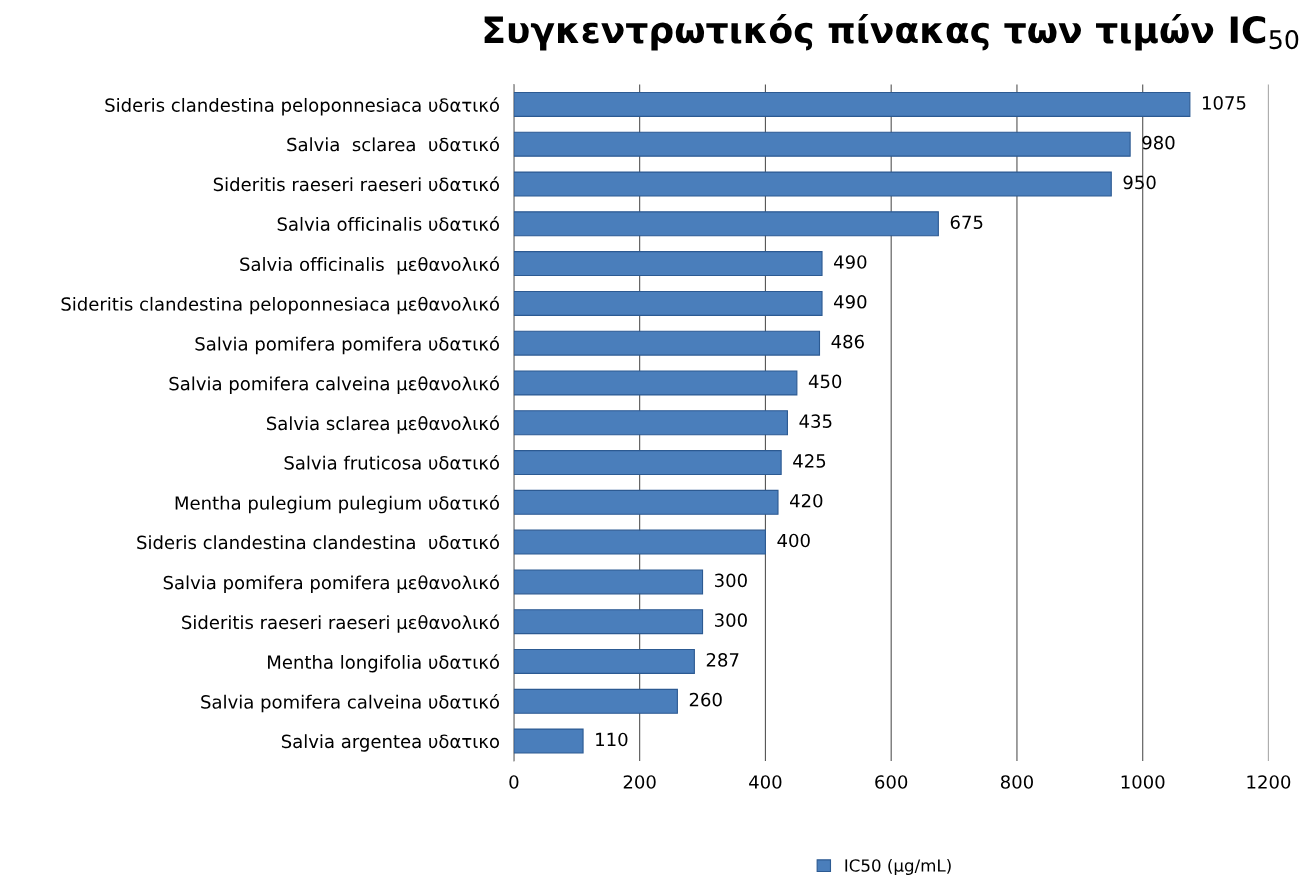  Describe the element at coordinates (347, 345) in the screenshot. I see `y-tick-label: Salvia pomifera pomifera υδατικό` at that location.